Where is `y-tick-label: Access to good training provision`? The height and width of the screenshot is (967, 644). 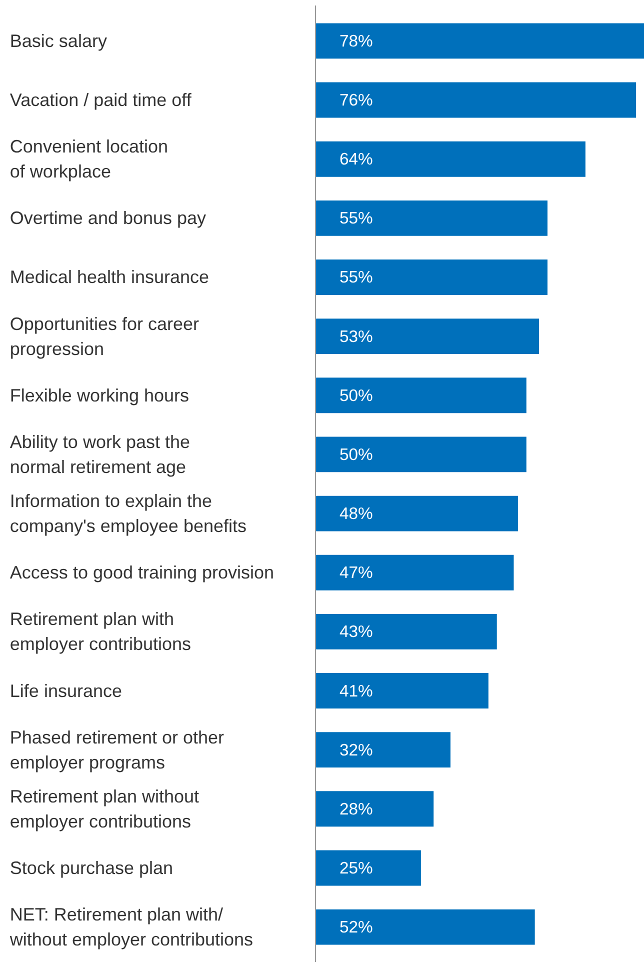 y-tick-label: Access to good training provision is located at coordinates (142, 572).